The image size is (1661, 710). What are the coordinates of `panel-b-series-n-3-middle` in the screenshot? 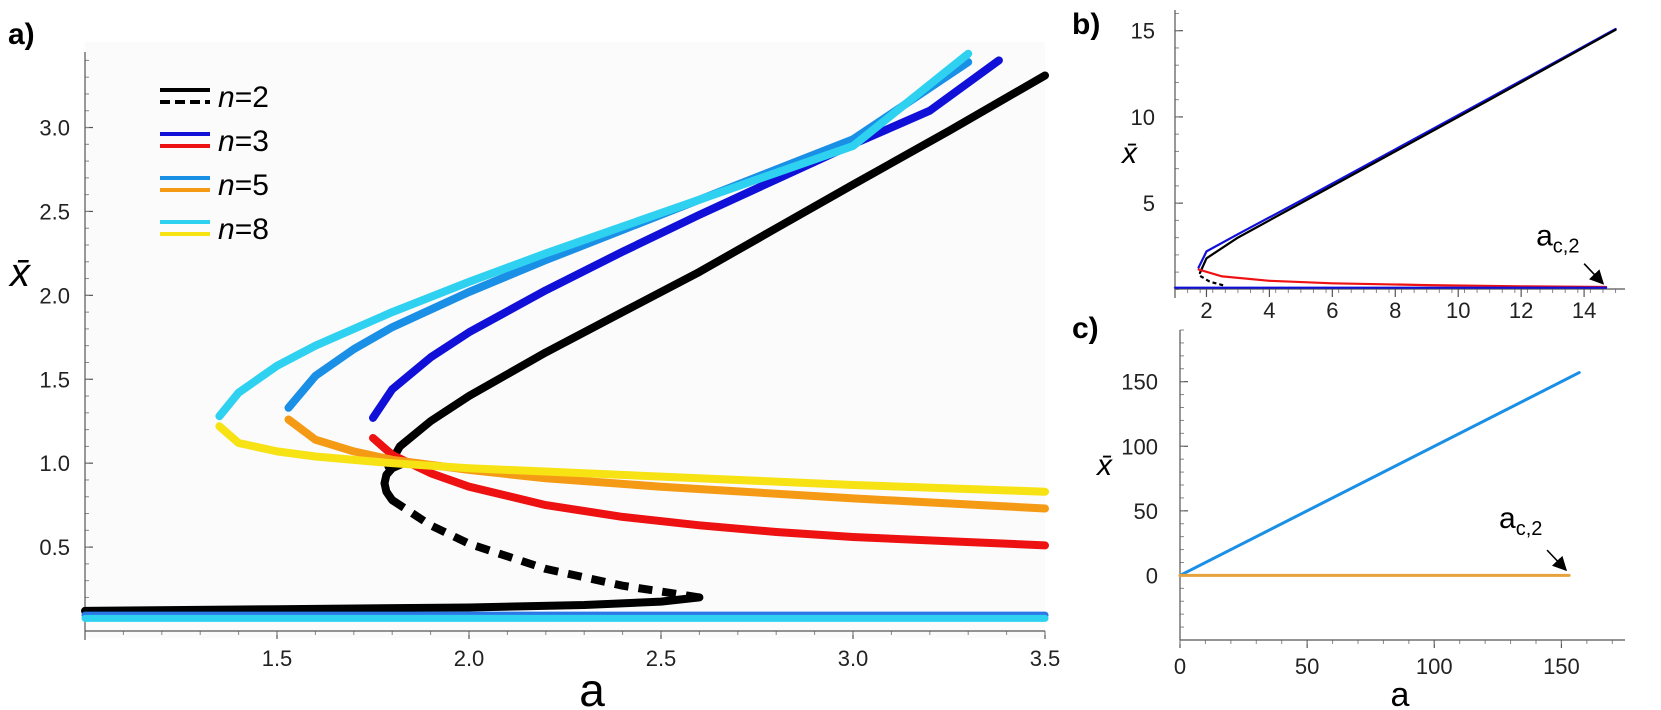 It's located at (1402, 278).